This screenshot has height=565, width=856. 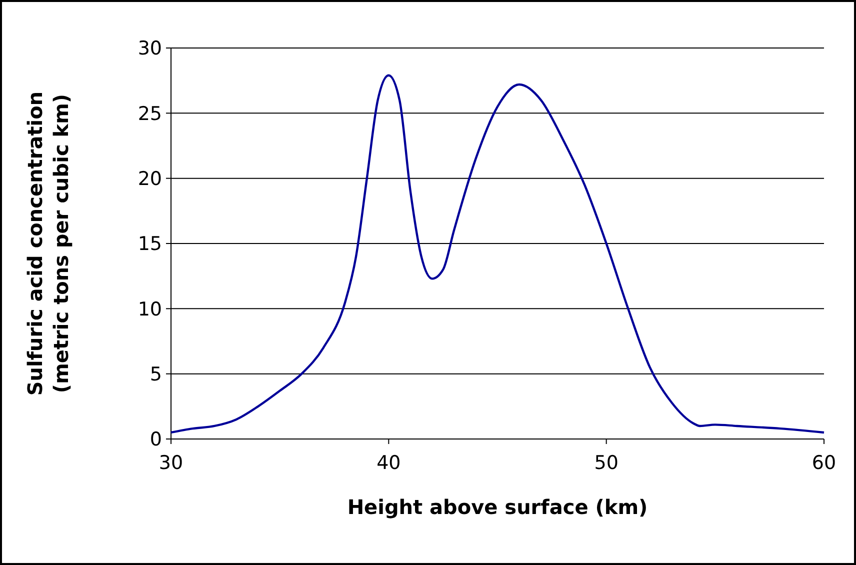 What do you see at coordinates (150, 49) in the screenshot?
I see `y-tick-label: 30` at bounding box center [150, 49].